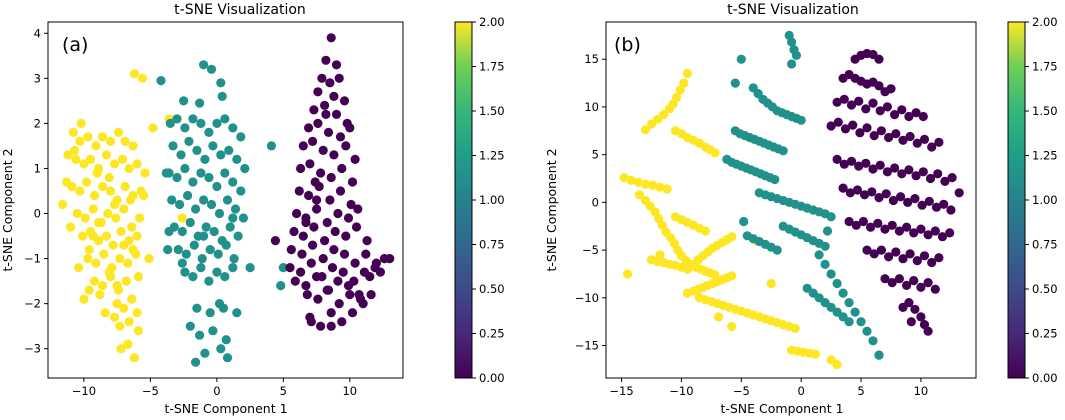 Image resolution: width=1065 pixels, height=420 pixels. I want to click on colorbar-tick-label: 1.75, so click(1045, 67).